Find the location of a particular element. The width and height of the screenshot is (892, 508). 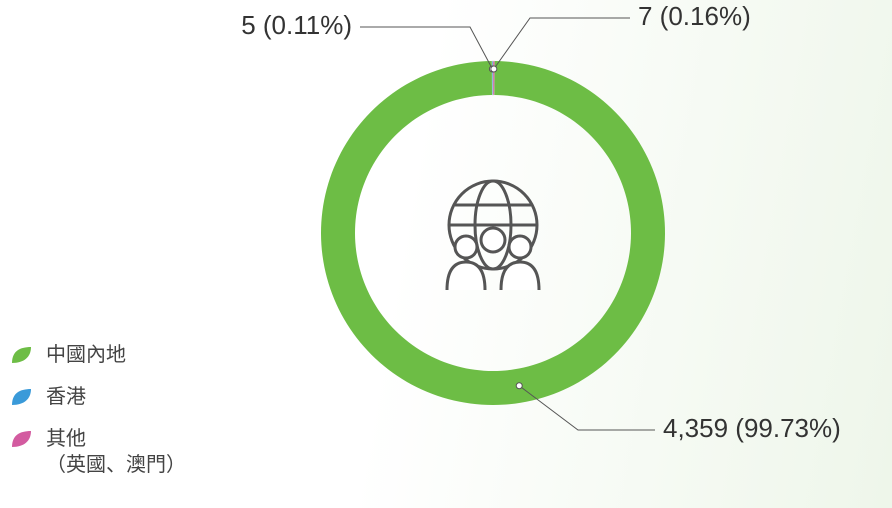

legend-label: 其他 （英國、澳門） is located at coordinates (116, 452).